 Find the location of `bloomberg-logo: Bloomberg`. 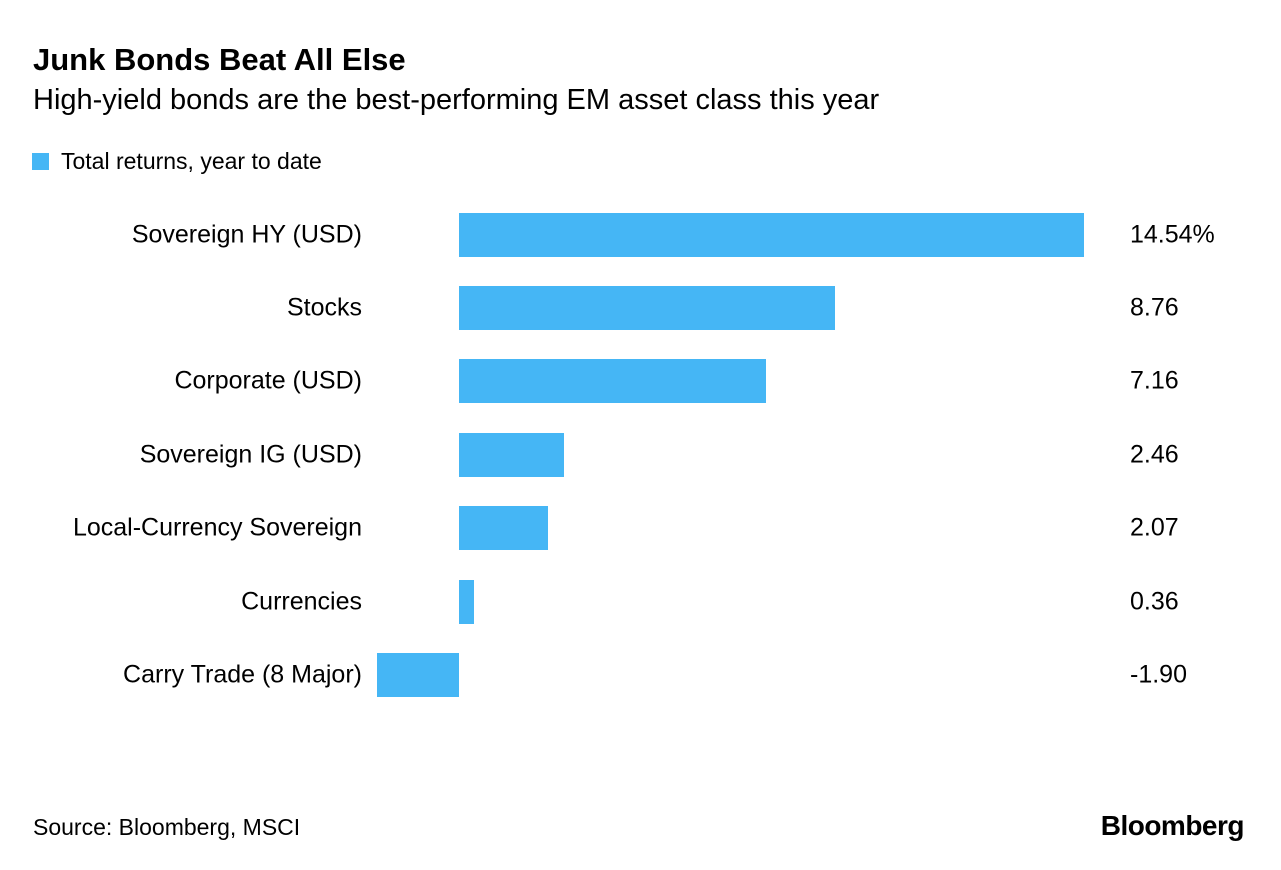

bloomberg-logo: Bloomberg is located at coordinates (1172, 825).